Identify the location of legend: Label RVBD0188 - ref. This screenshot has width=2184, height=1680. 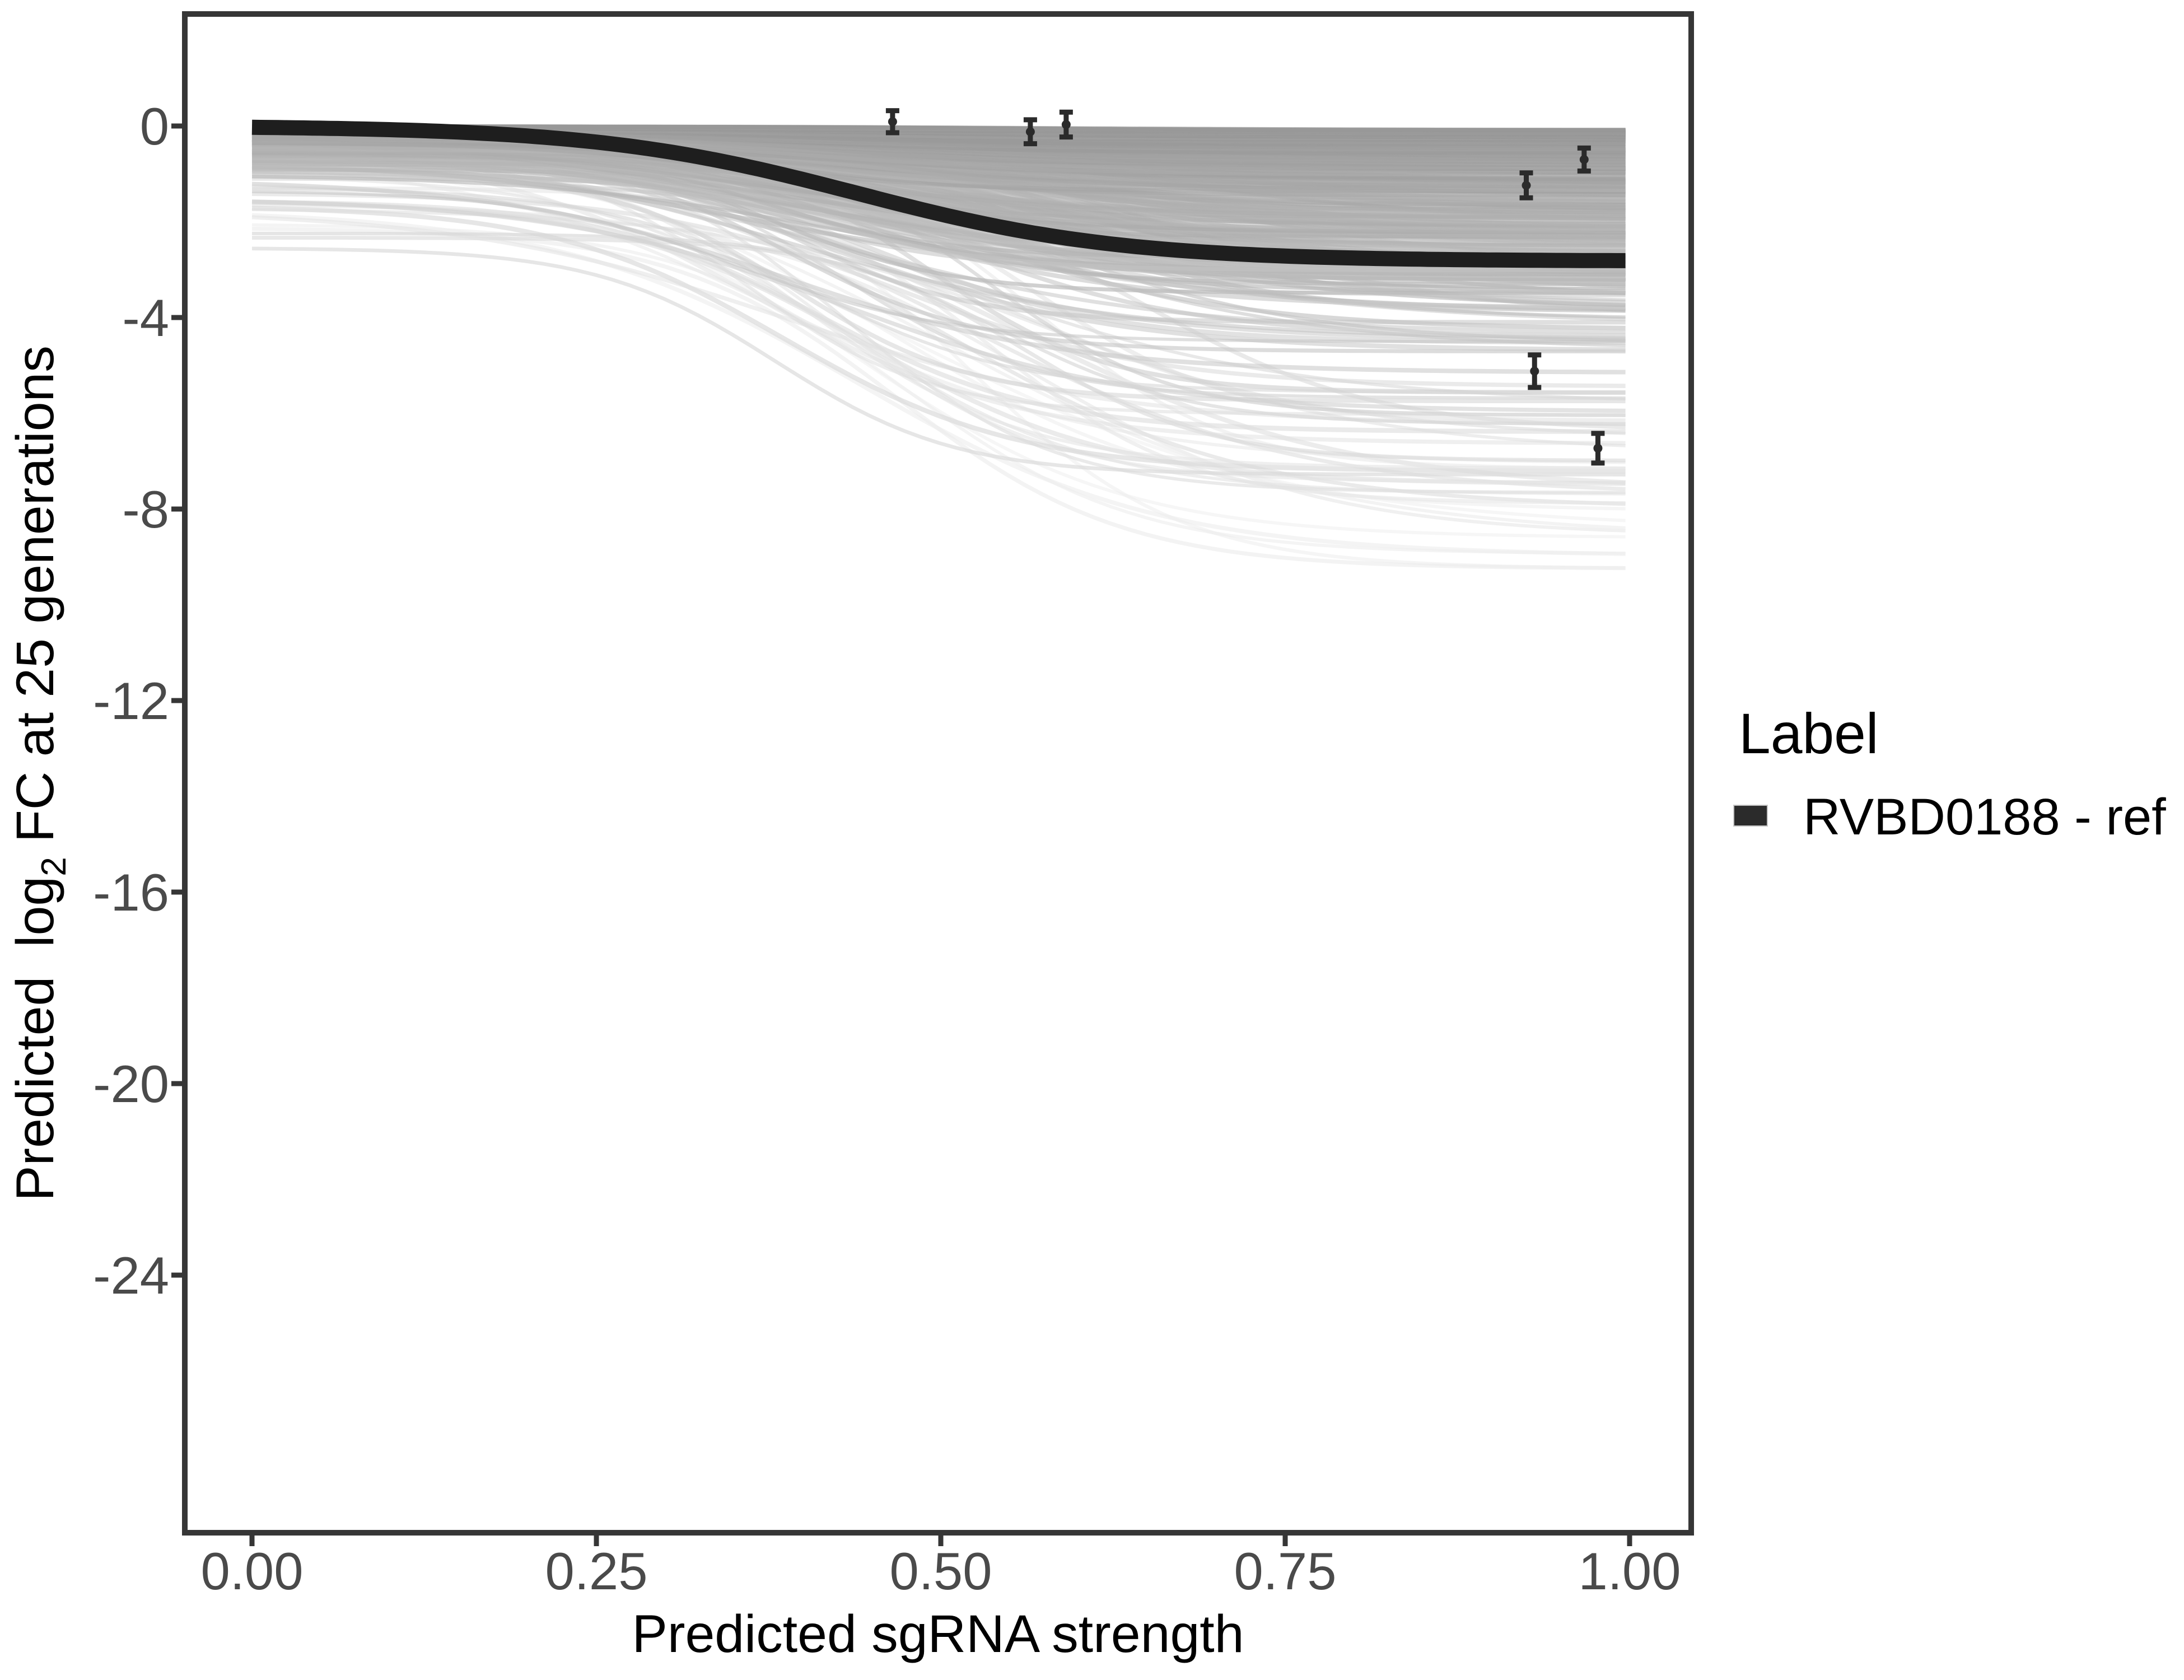
(1950, 774).